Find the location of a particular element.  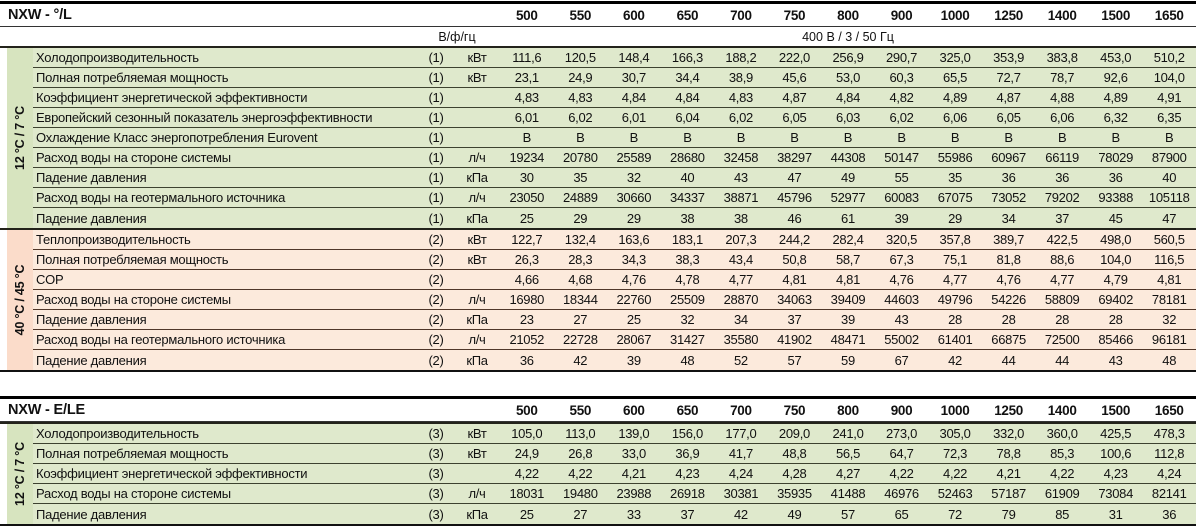

value-cell: 4,88 is located at coordinates (1062, 97).